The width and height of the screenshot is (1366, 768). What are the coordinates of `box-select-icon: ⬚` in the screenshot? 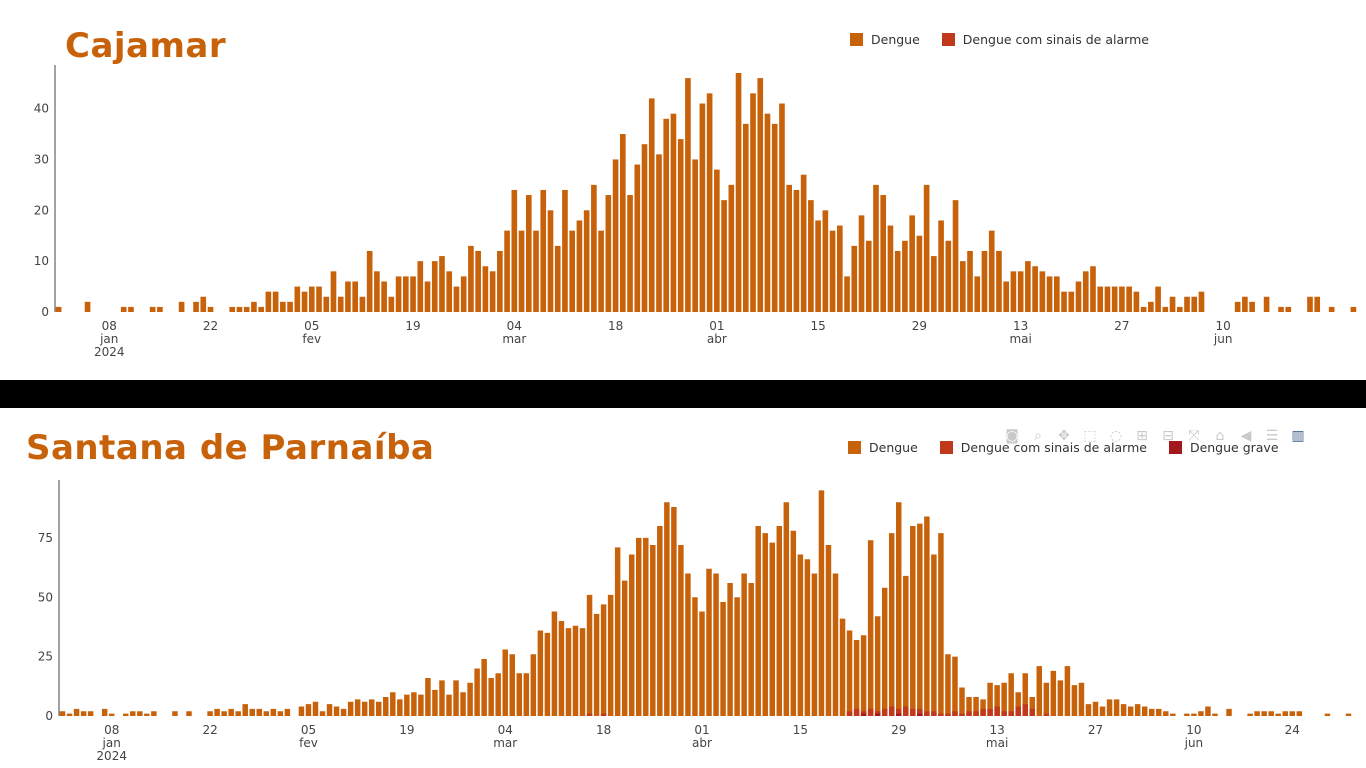 It's located at (1090, 436).